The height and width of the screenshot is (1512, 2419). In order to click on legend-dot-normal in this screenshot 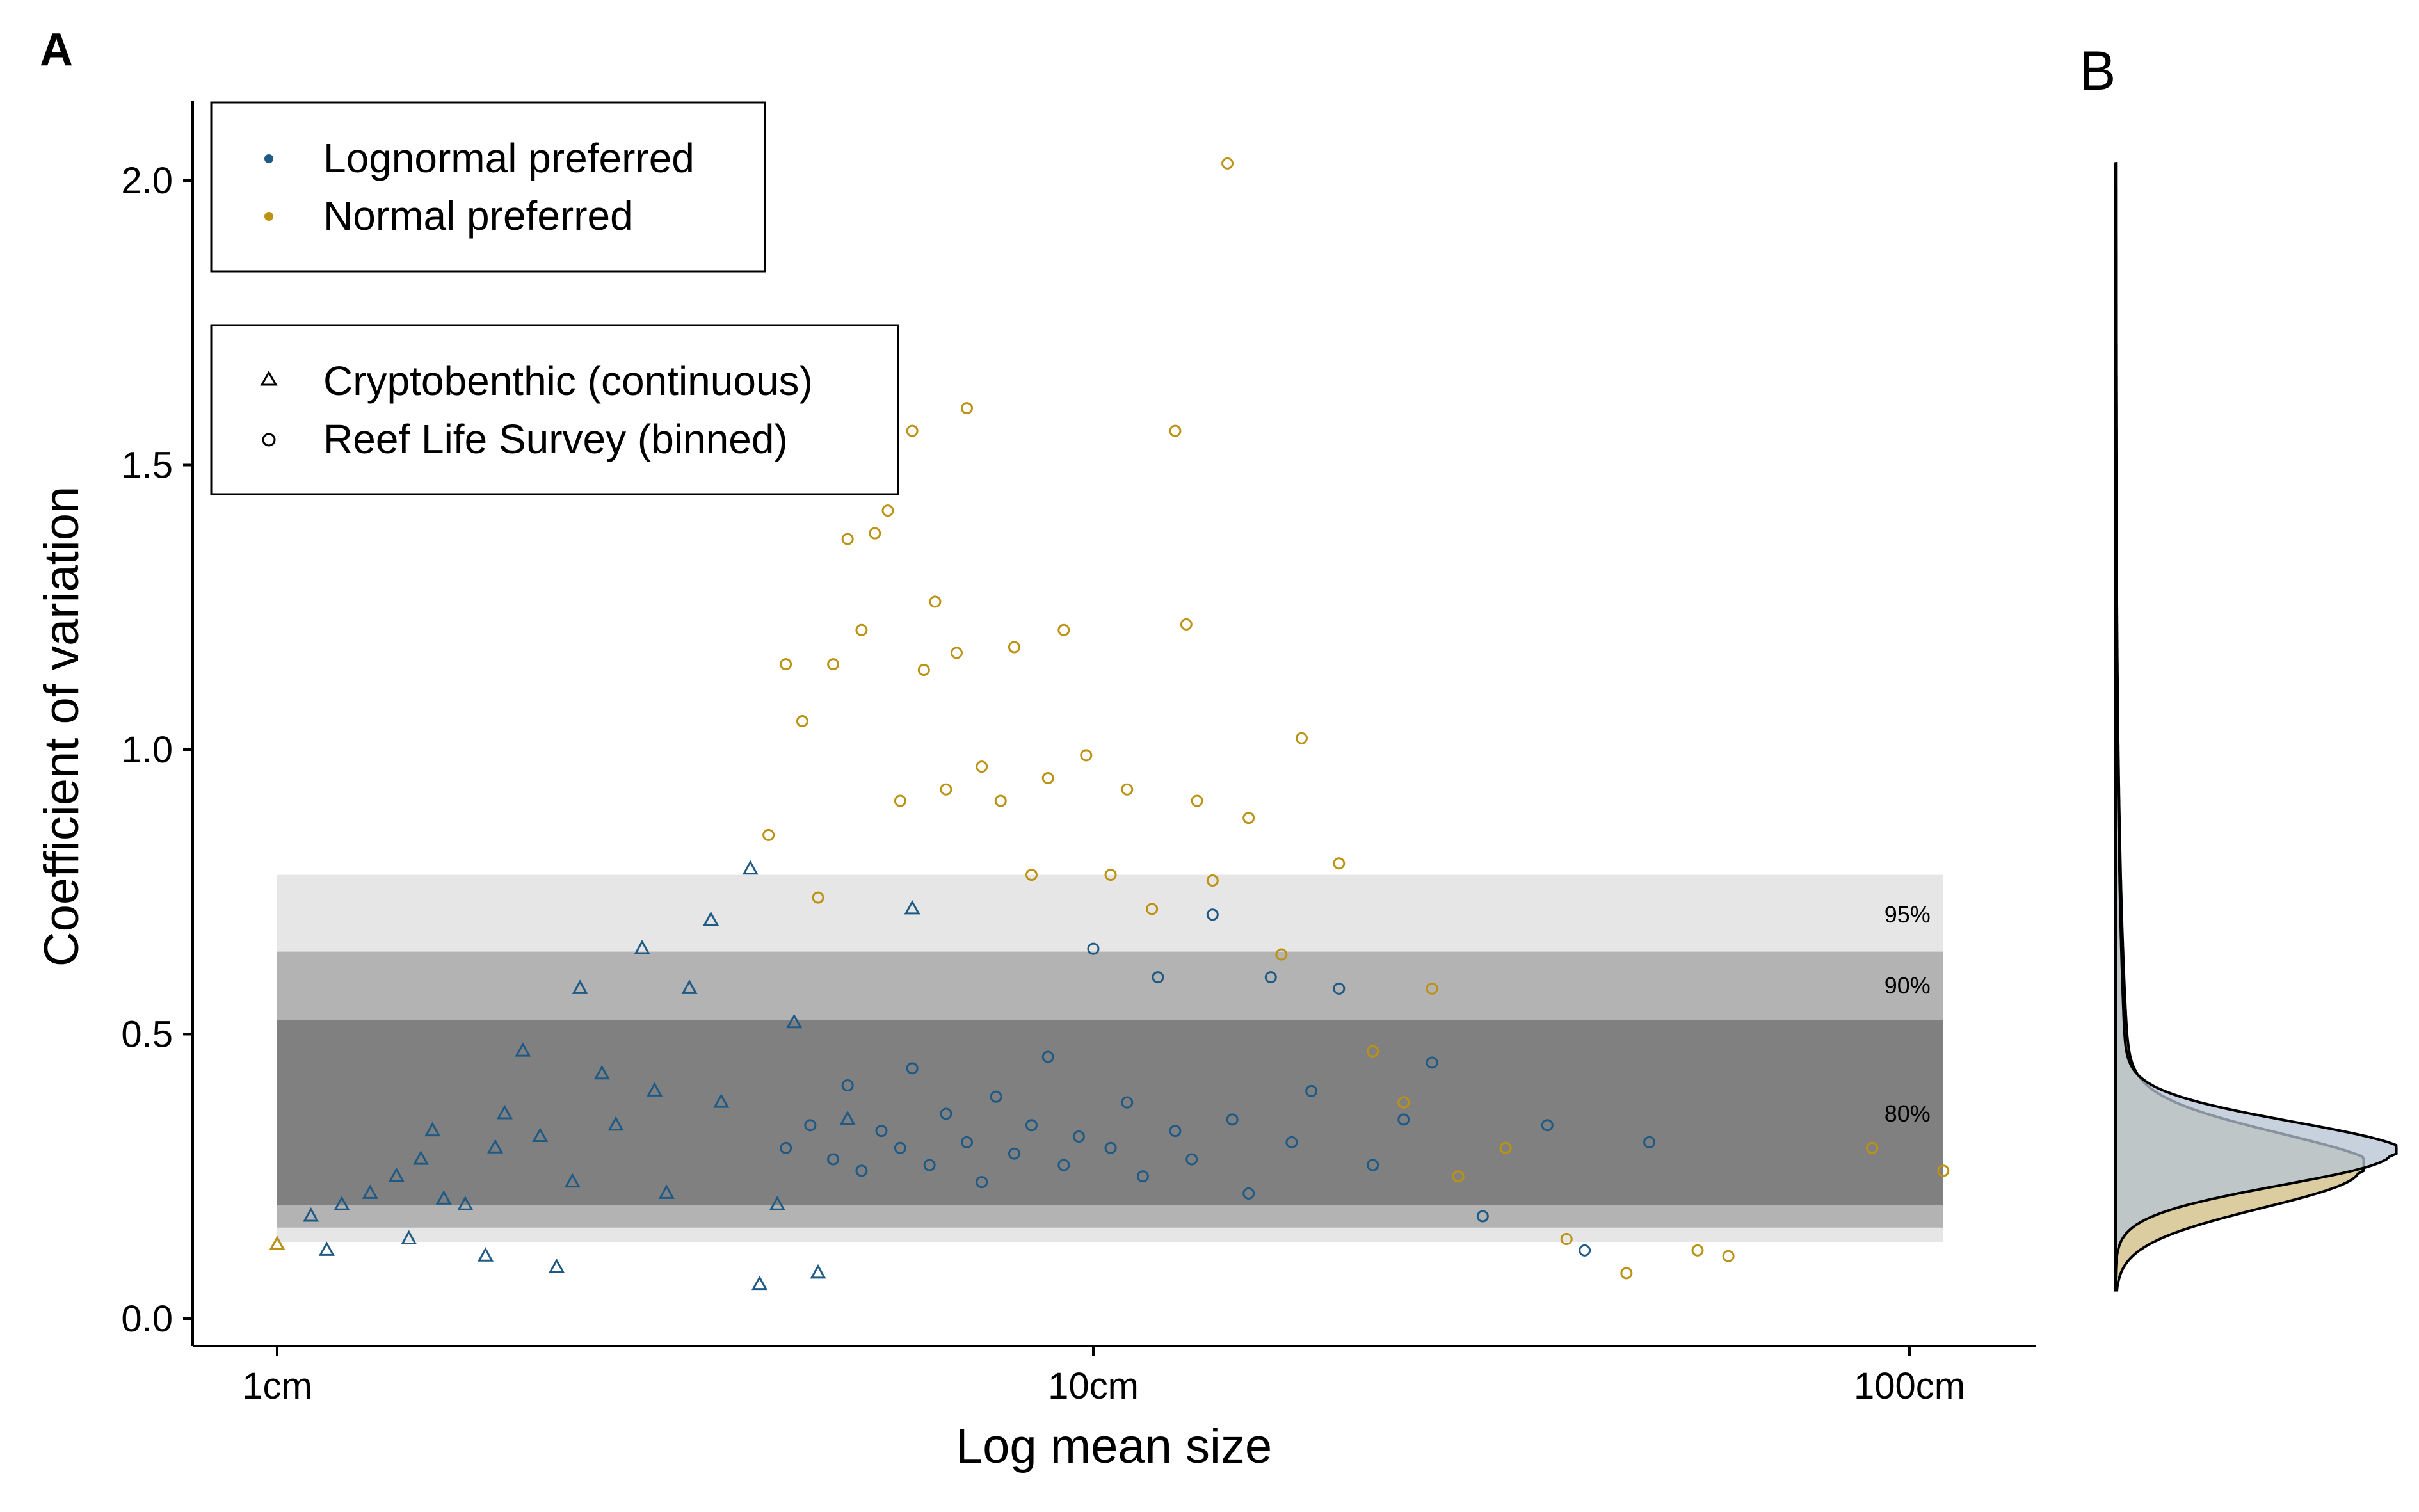, I will do `click(268, 216)`.